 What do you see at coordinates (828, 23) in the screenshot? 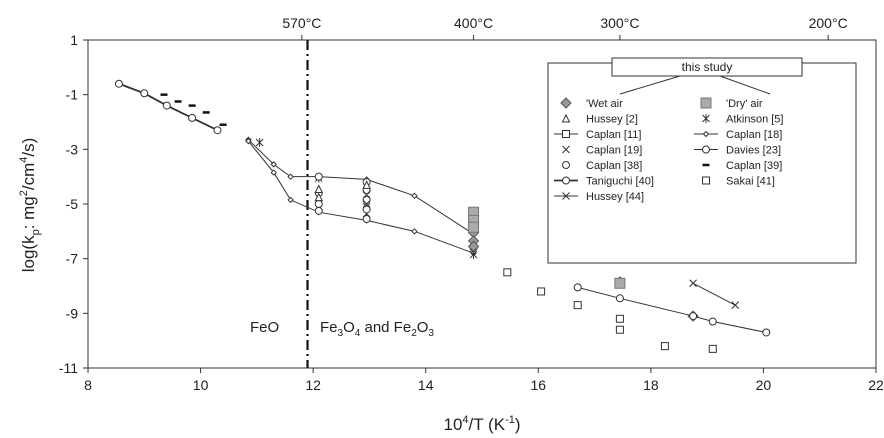
I see `top-tick-label: 200°C` at bounding box center [828, 23].